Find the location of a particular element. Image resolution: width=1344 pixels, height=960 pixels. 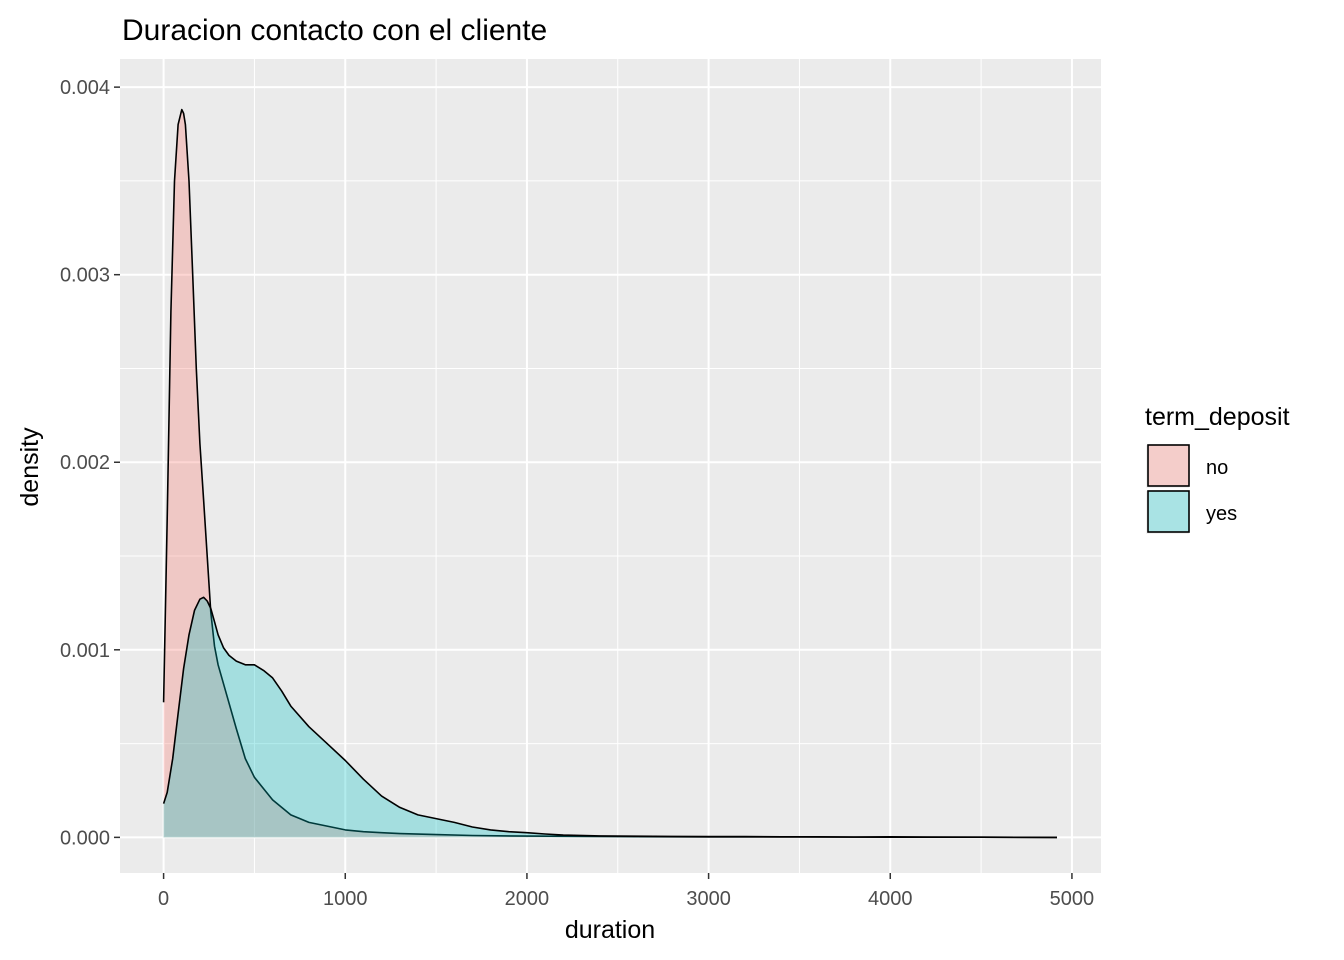

legend-title: term_deposit is located at coordinates (1217, 417).